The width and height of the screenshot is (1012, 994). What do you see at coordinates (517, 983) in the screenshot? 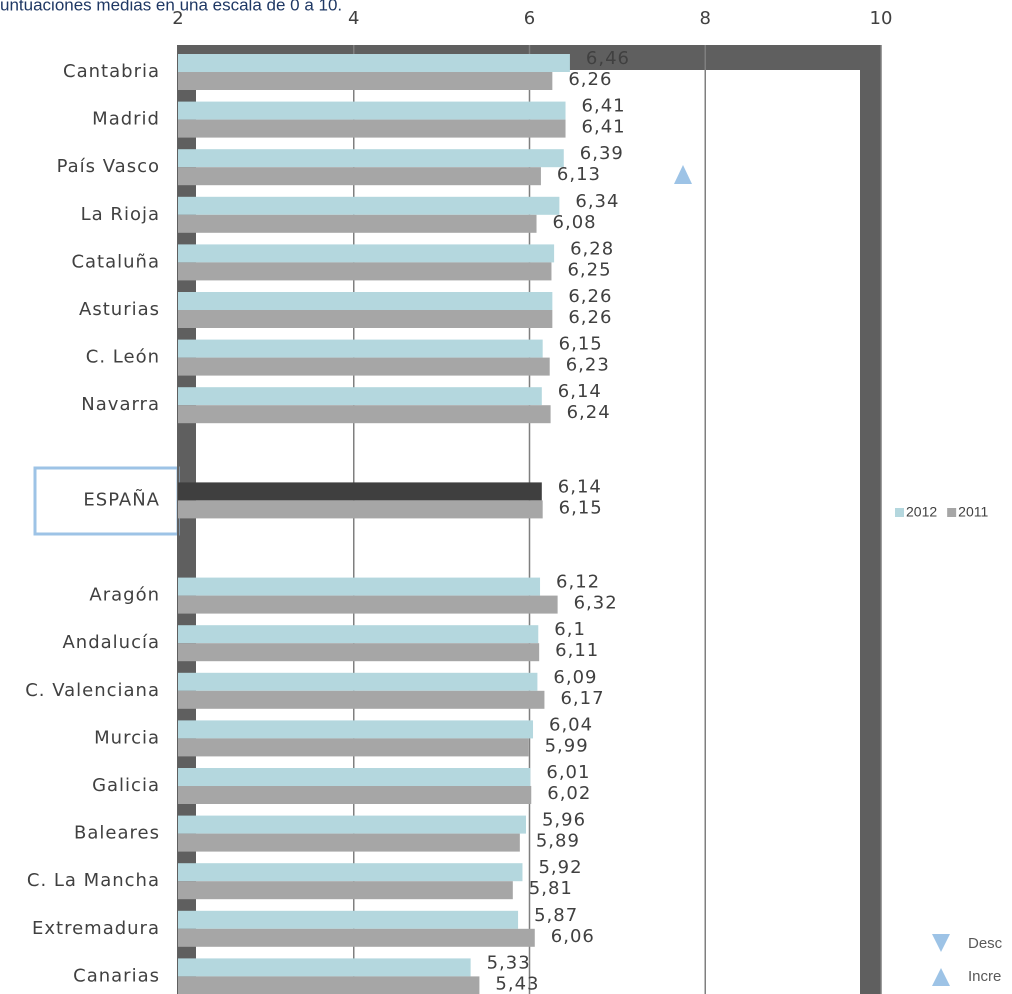
I see `value-label: 5,43` at bounding box center [517, 983].